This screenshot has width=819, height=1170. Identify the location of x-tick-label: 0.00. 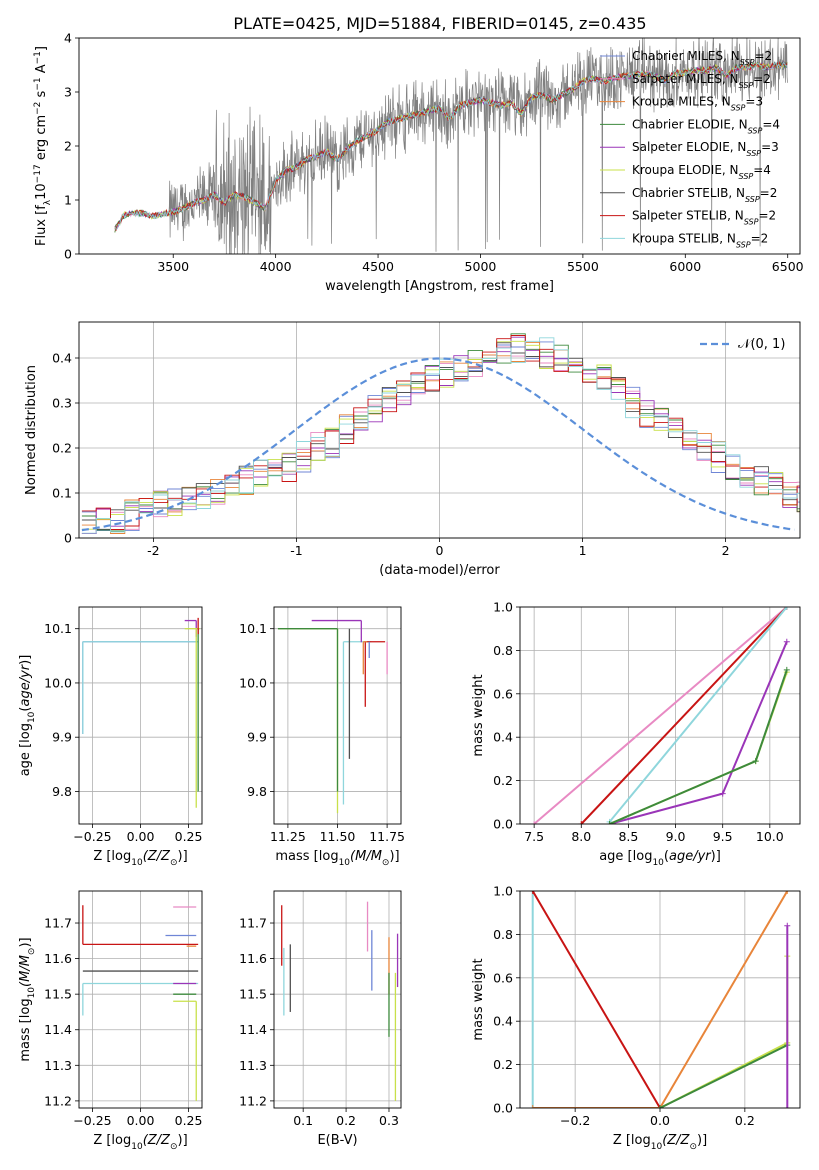
(141, 1120).